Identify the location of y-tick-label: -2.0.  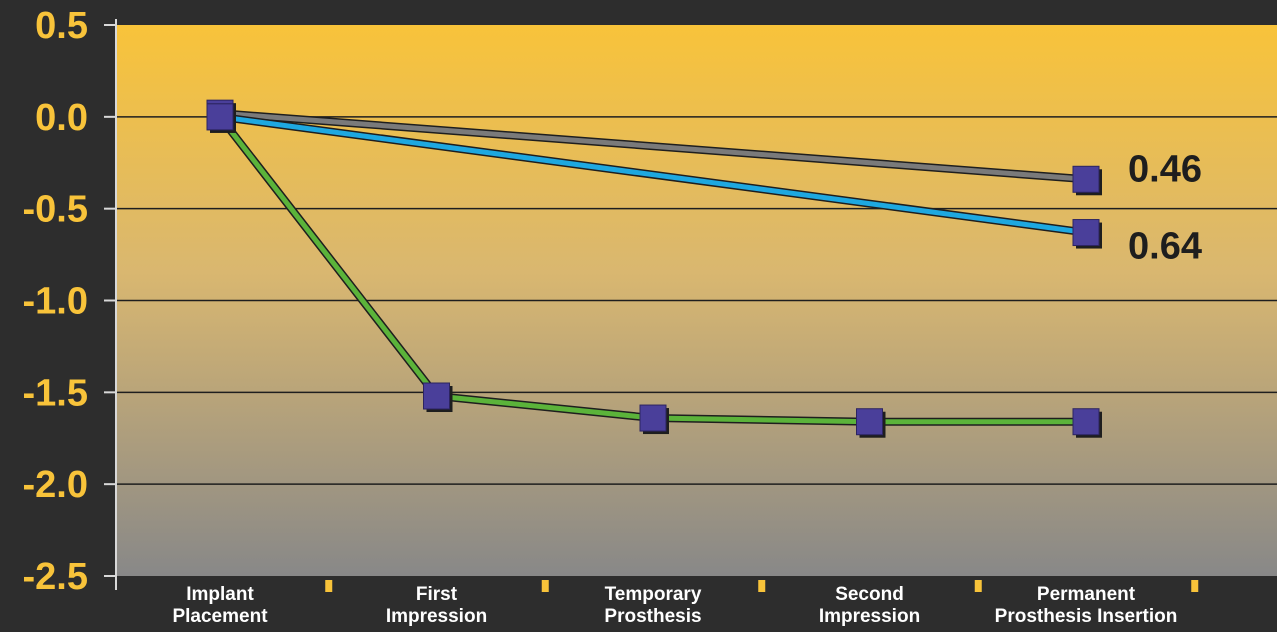
(55, 485).